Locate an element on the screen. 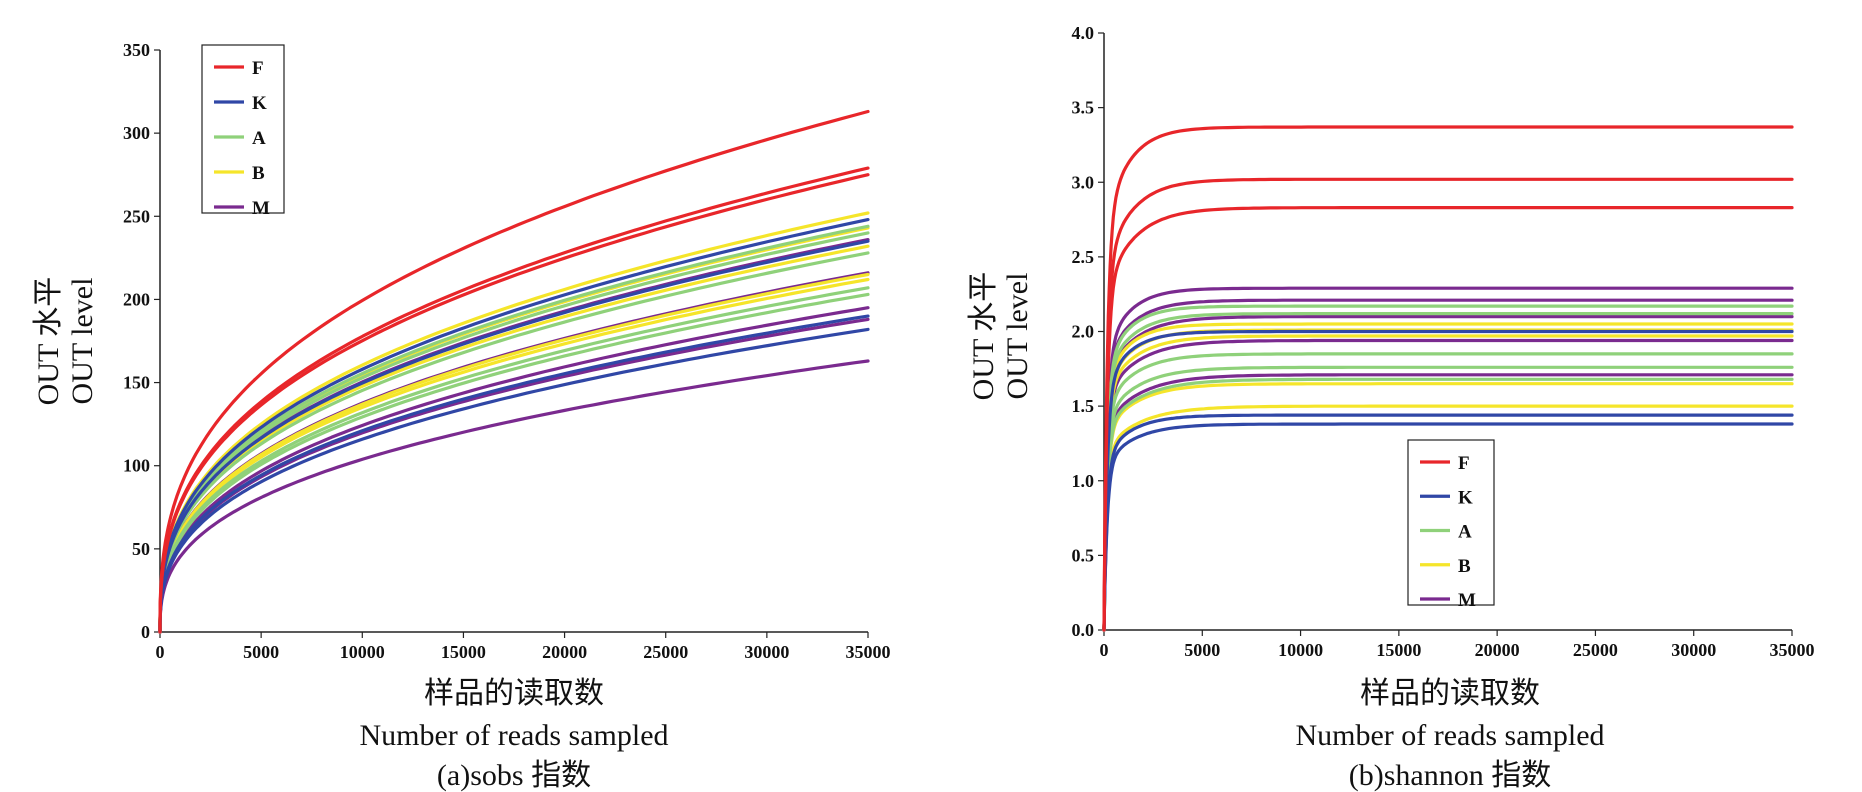  y-tick-label: 250 is located at coordinates (136, 216).